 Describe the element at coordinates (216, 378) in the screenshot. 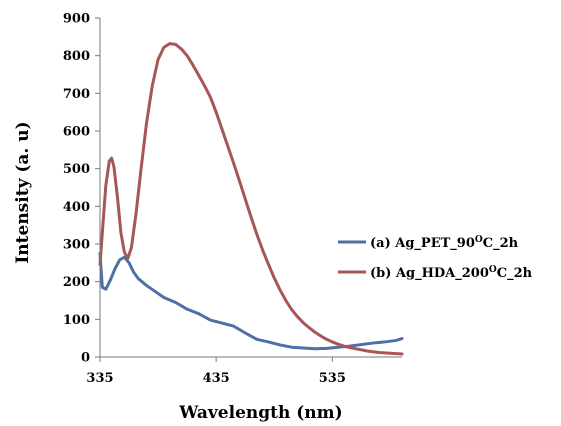

I see `x-tick-label: 435` at that location.